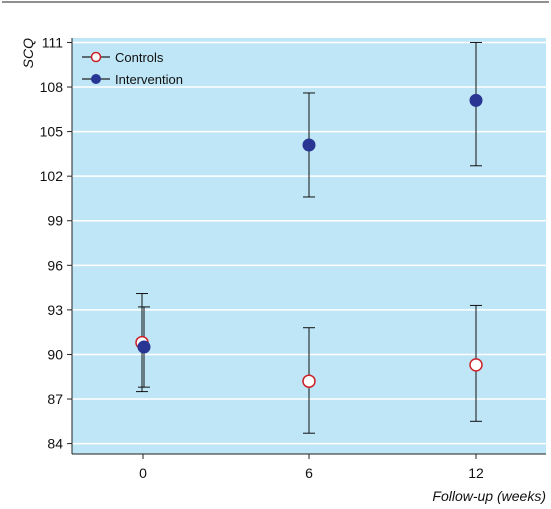  I want to click on x-tick-label-6: 6, so click(309, 473).